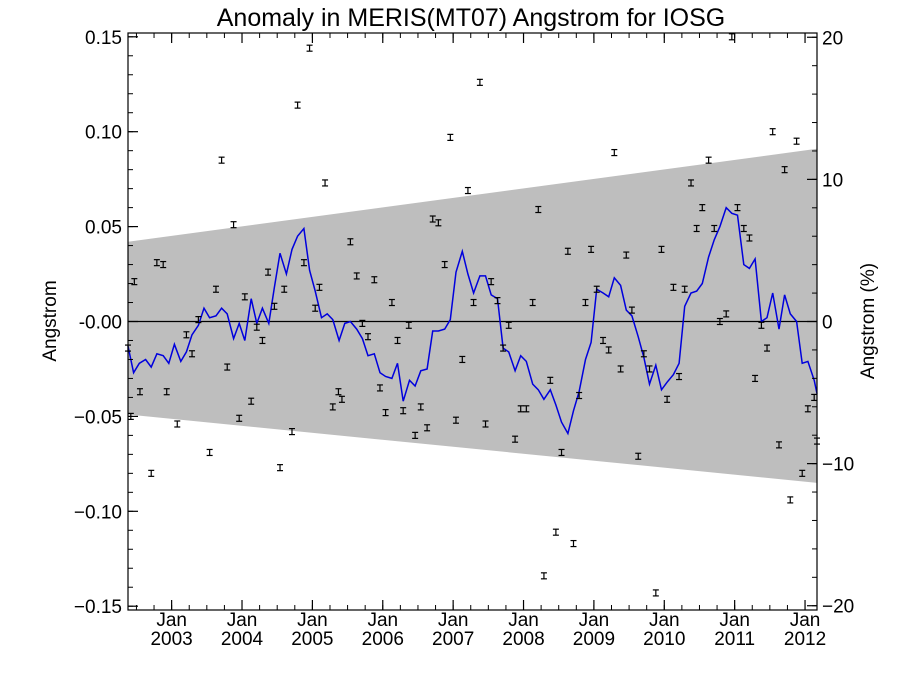  Describe the element at coordinates (827, 323) in the screenshot. I see `y-right-tick-label: 0` at that location.